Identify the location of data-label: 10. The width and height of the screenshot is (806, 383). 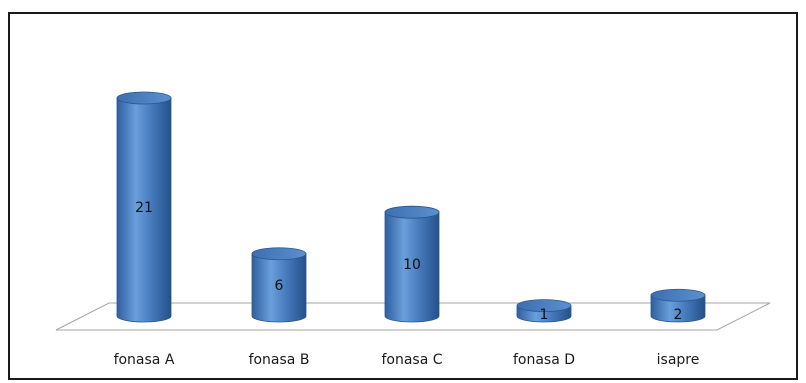
(412, 265).